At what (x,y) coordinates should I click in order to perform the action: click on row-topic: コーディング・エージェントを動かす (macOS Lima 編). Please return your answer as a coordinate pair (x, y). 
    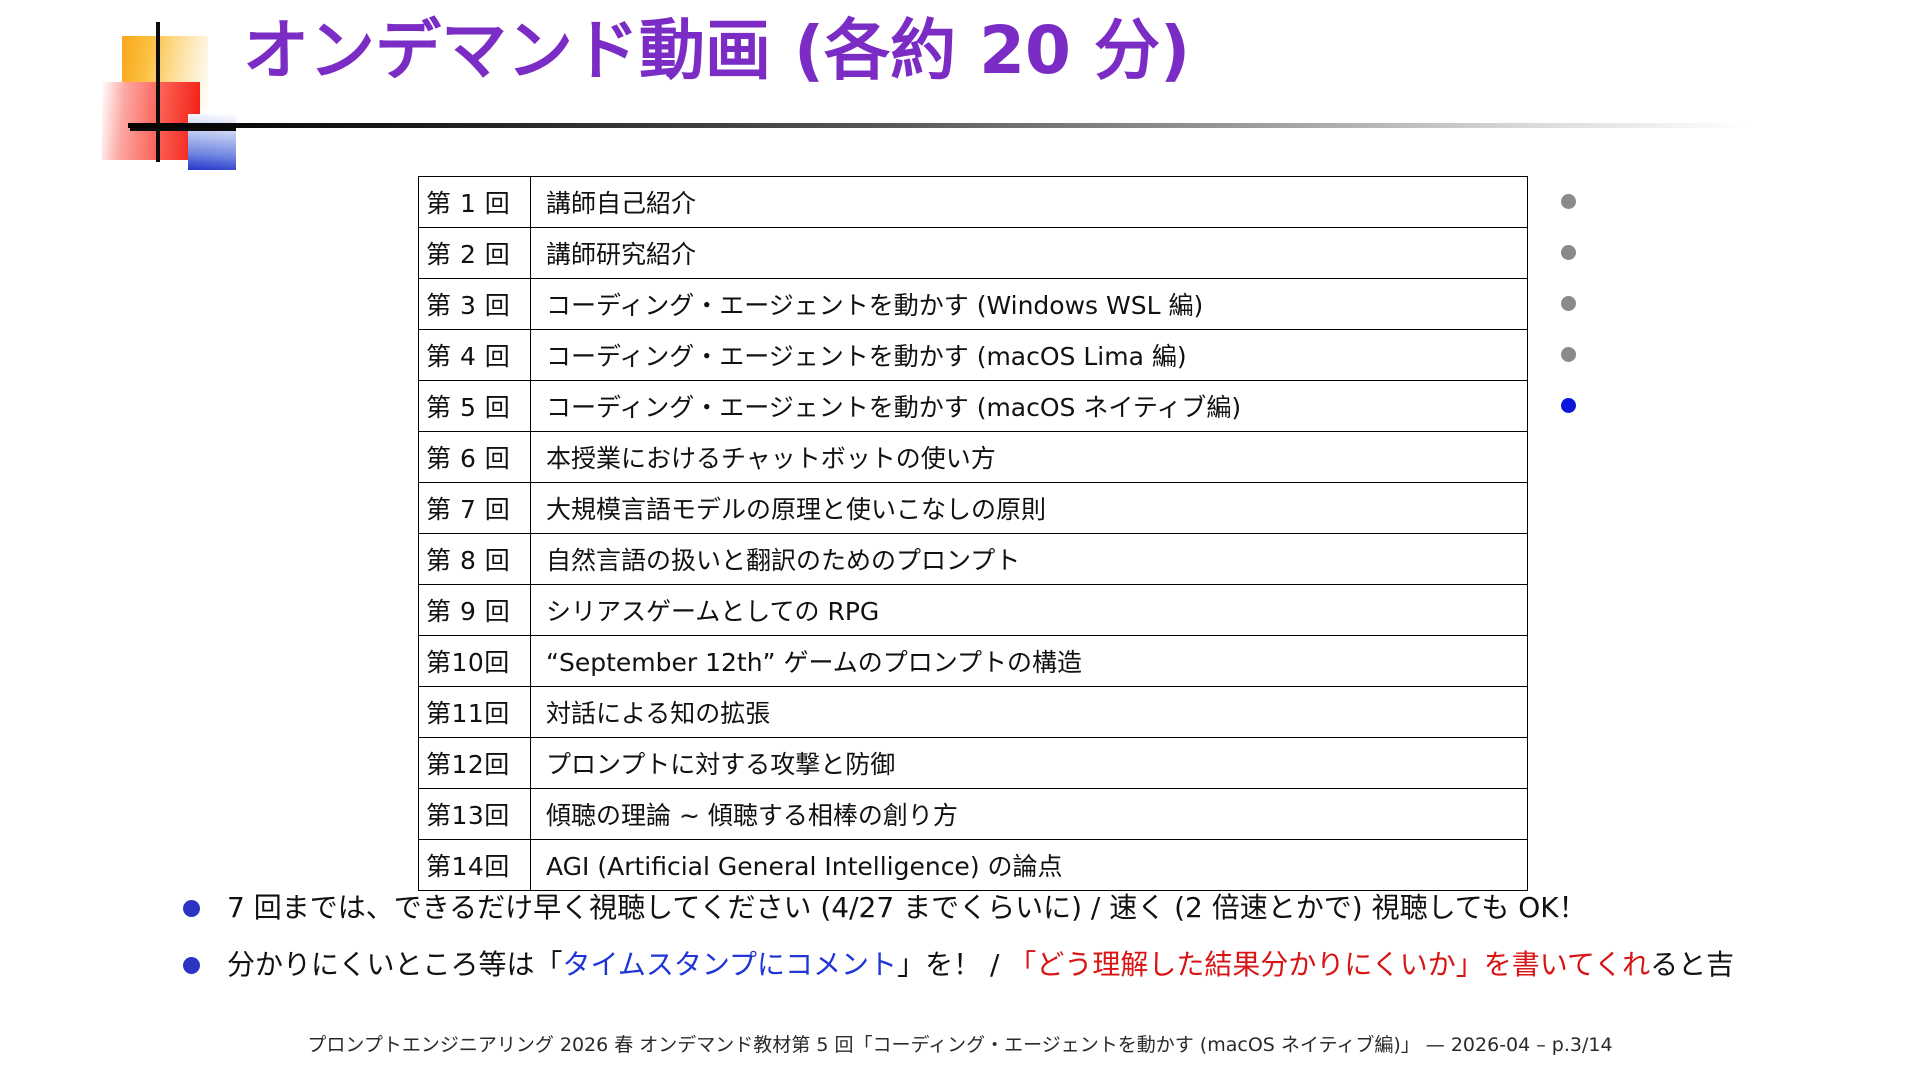
    Looking at the image, I should click on (1029, 355).